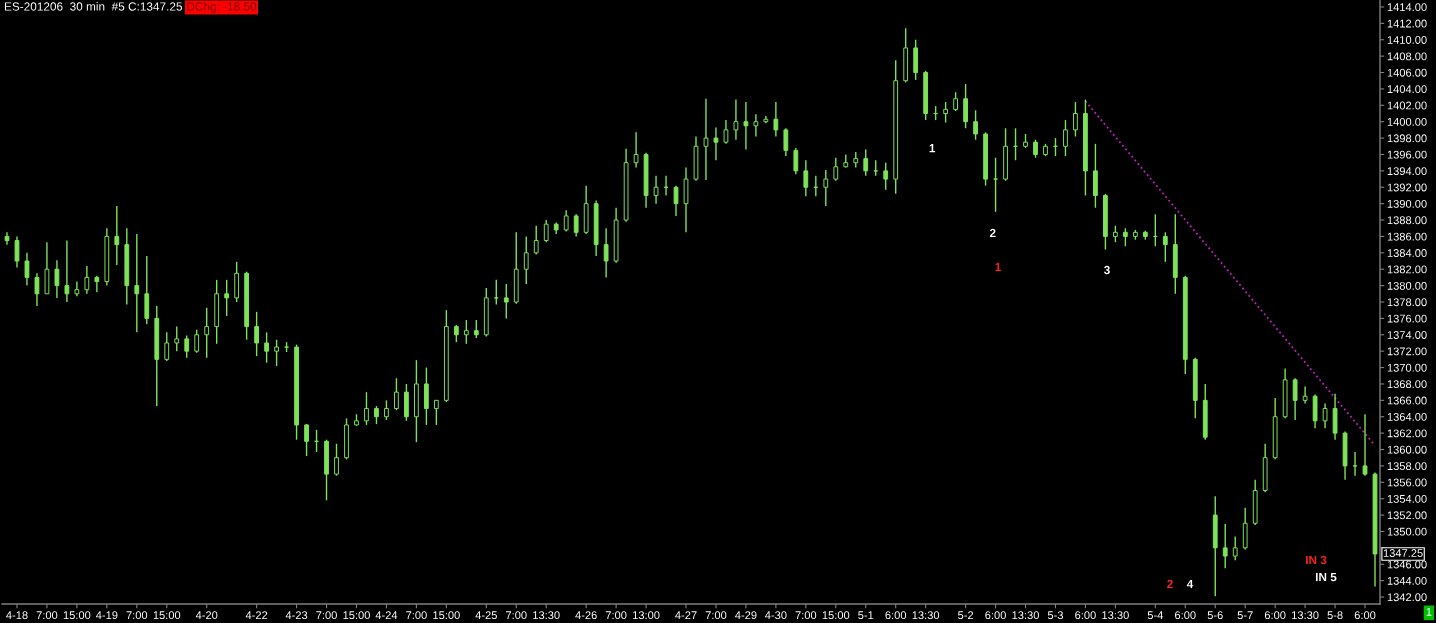 This screenshot has height=623, width=1436. I want to click on y-tick-label: 1398.00, so click(1407, 138).